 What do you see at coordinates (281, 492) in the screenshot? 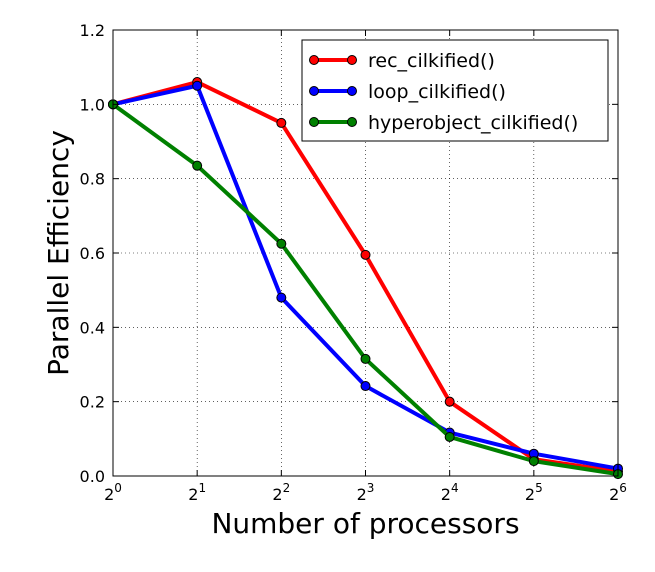
I see `x-tick-label: 22` at bounding box center [281, 492].